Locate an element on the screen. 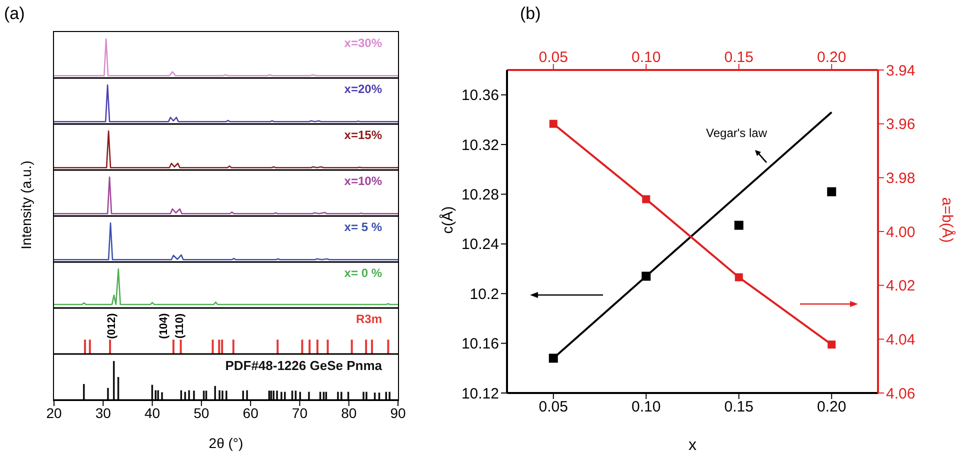 Image resolution: width=964 pixels, height=454 pixels. text: x= 5 % is located at coordinates (363, 227).